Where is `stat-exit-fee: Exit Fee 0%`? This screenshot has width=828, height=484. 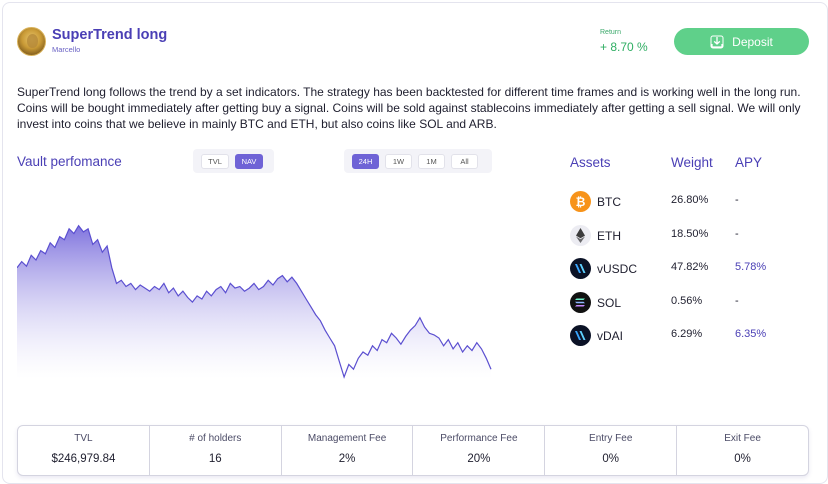 stat-exit-fee: Exit Fee 0% is located at coordinates (742, 450).